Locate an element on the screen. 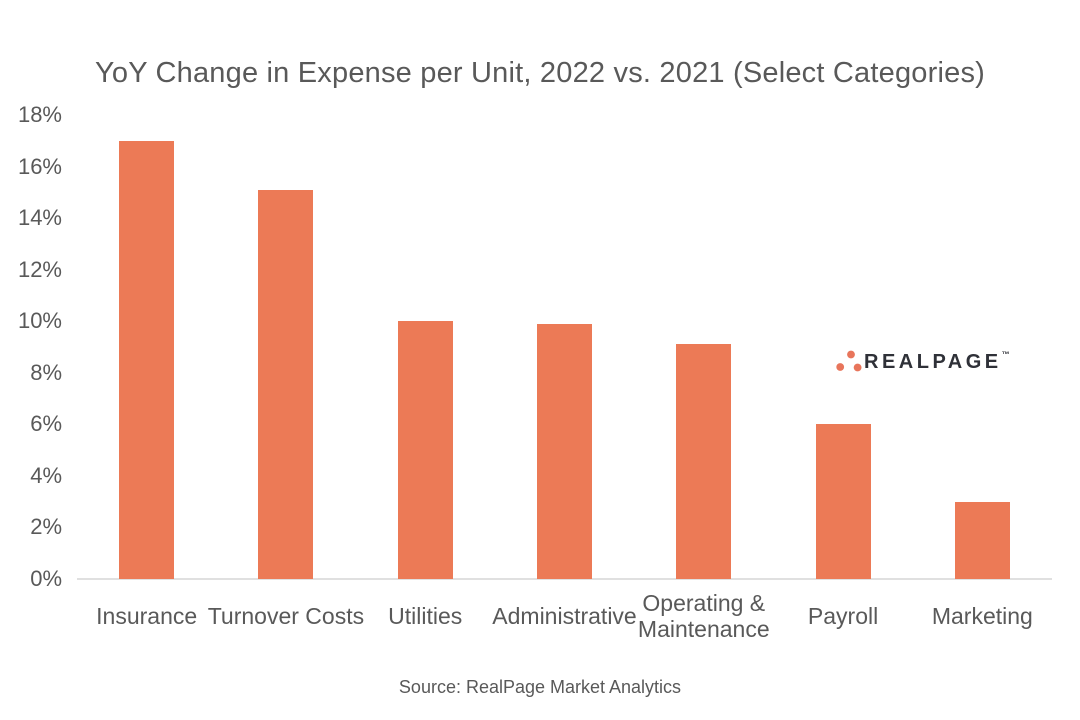 Image resolution: width=1080 pixels, height=720 pixels. bar-utilities is located at coordinates (425, 450).